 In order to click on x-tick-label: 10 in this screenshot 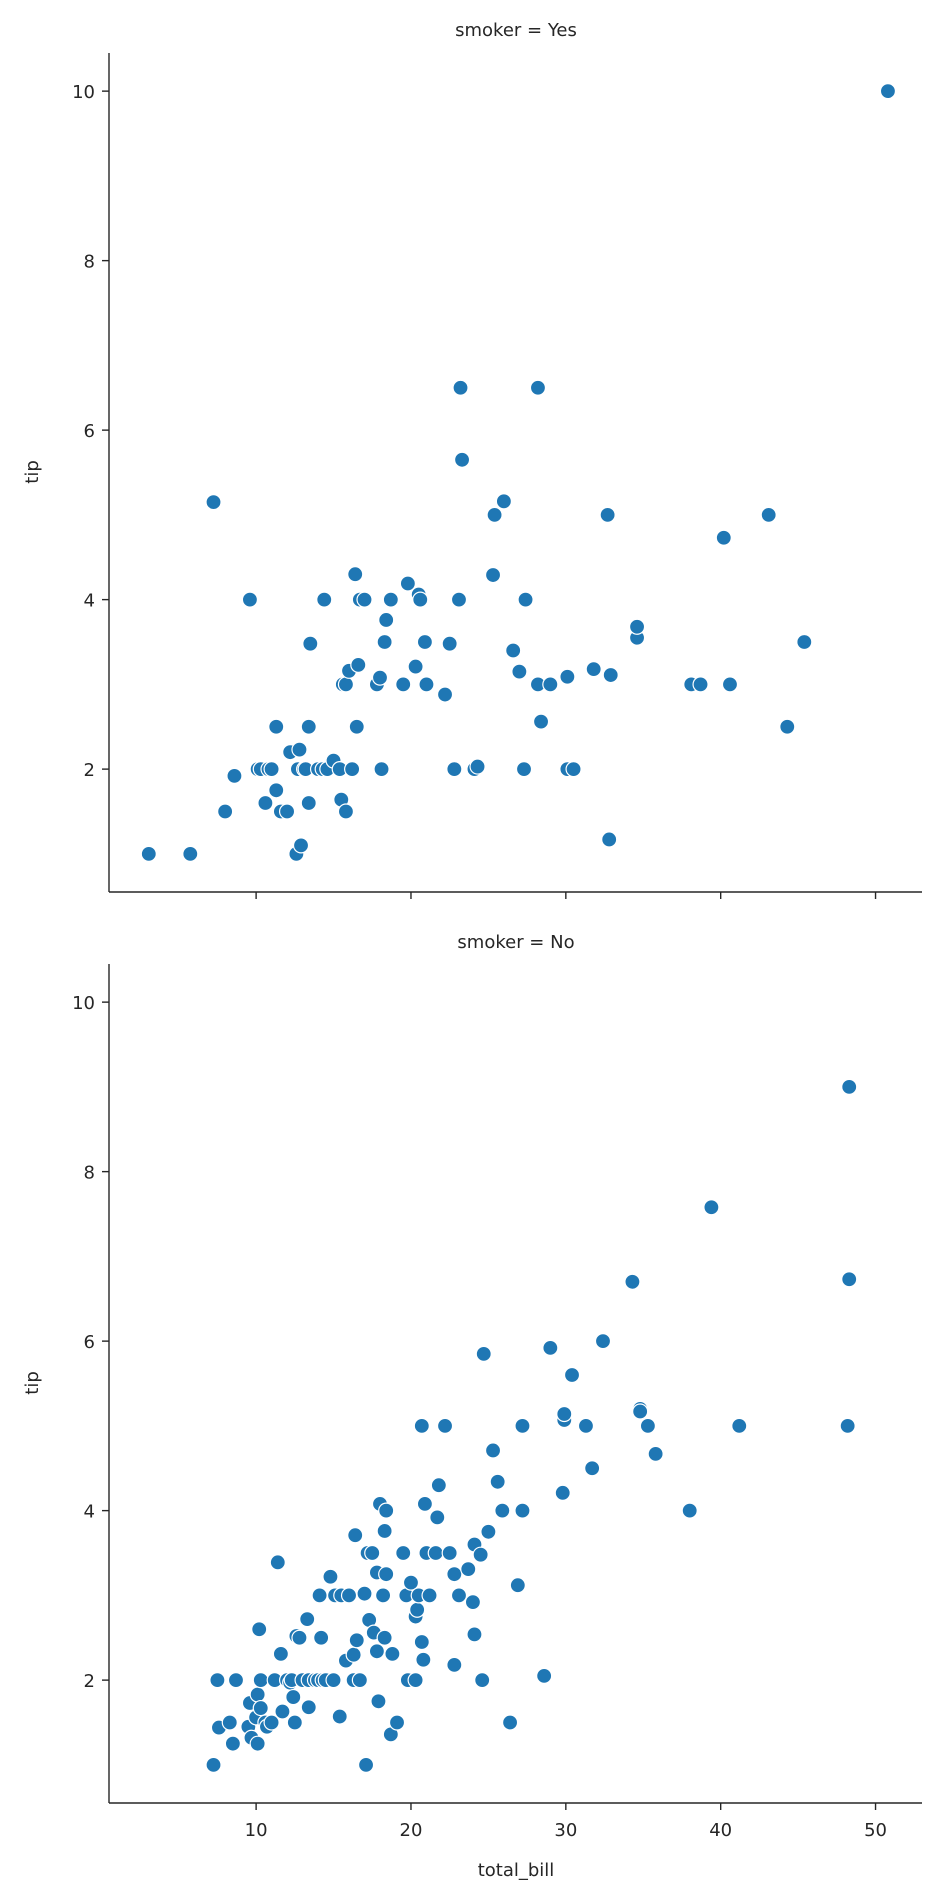, I will do `click(256, 1830)`.